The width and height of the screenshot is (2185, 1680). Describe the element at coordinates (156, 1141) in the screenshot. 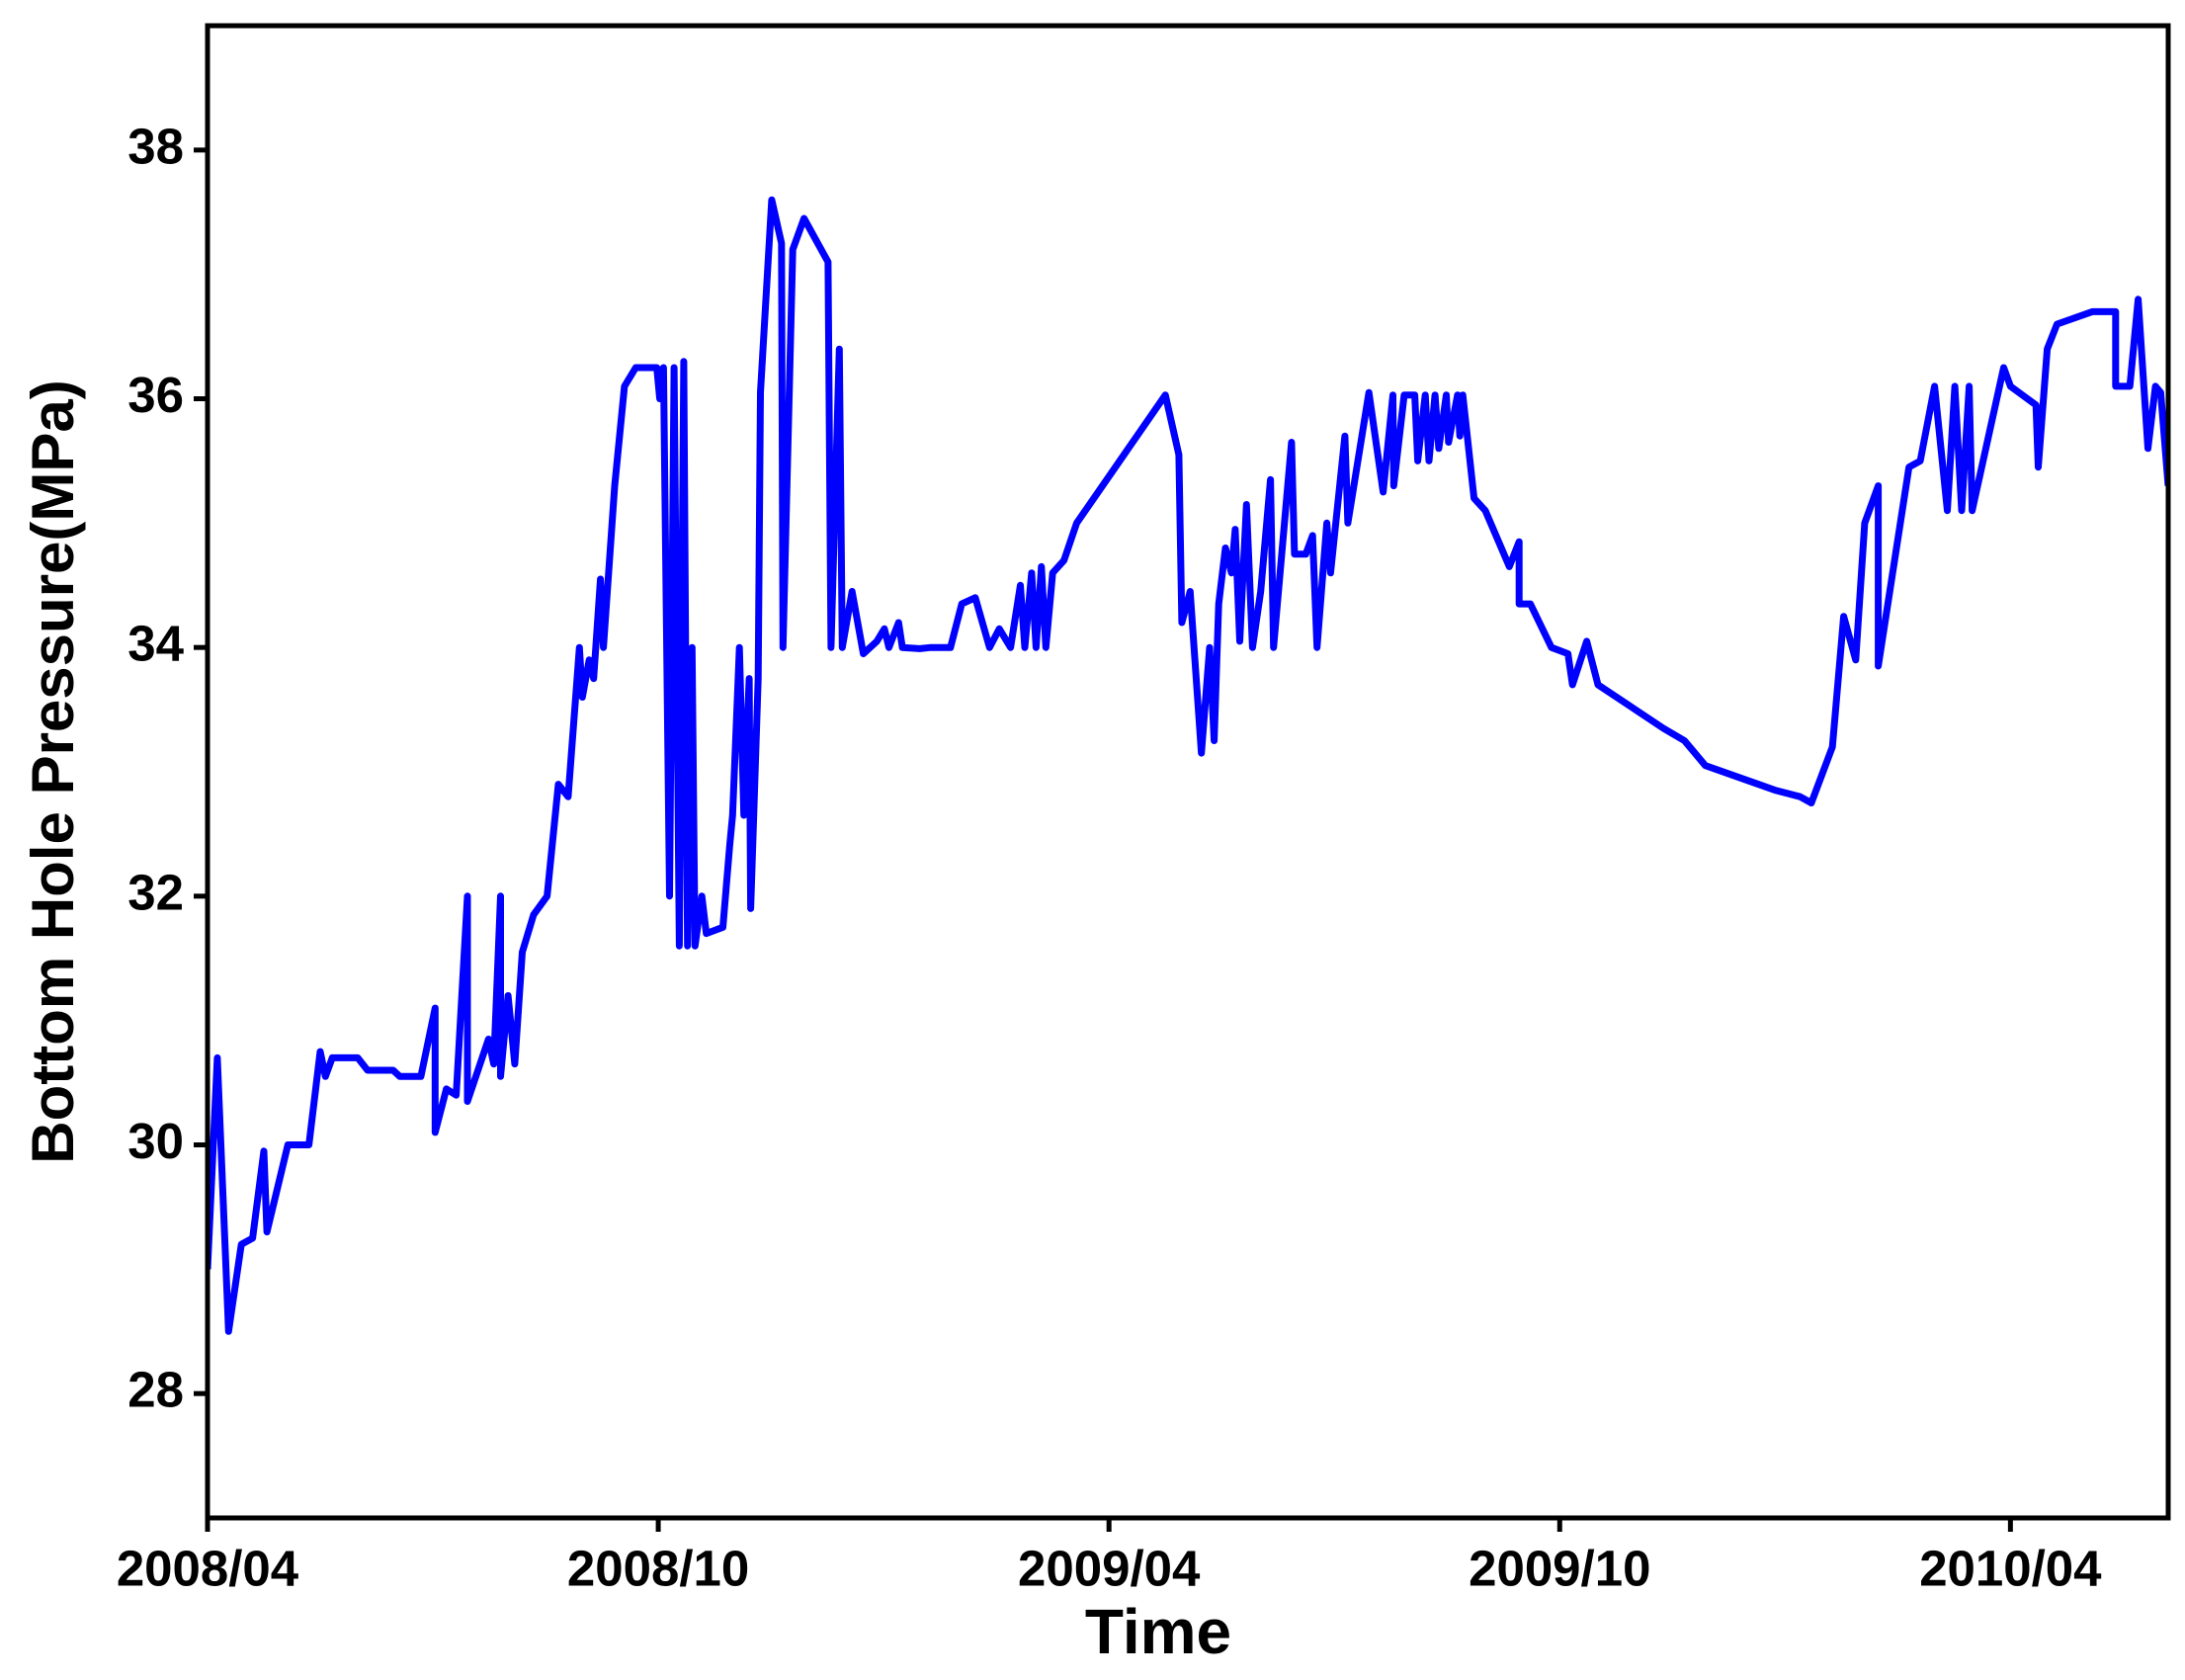

I see `y-tick-label: 30` at that location.